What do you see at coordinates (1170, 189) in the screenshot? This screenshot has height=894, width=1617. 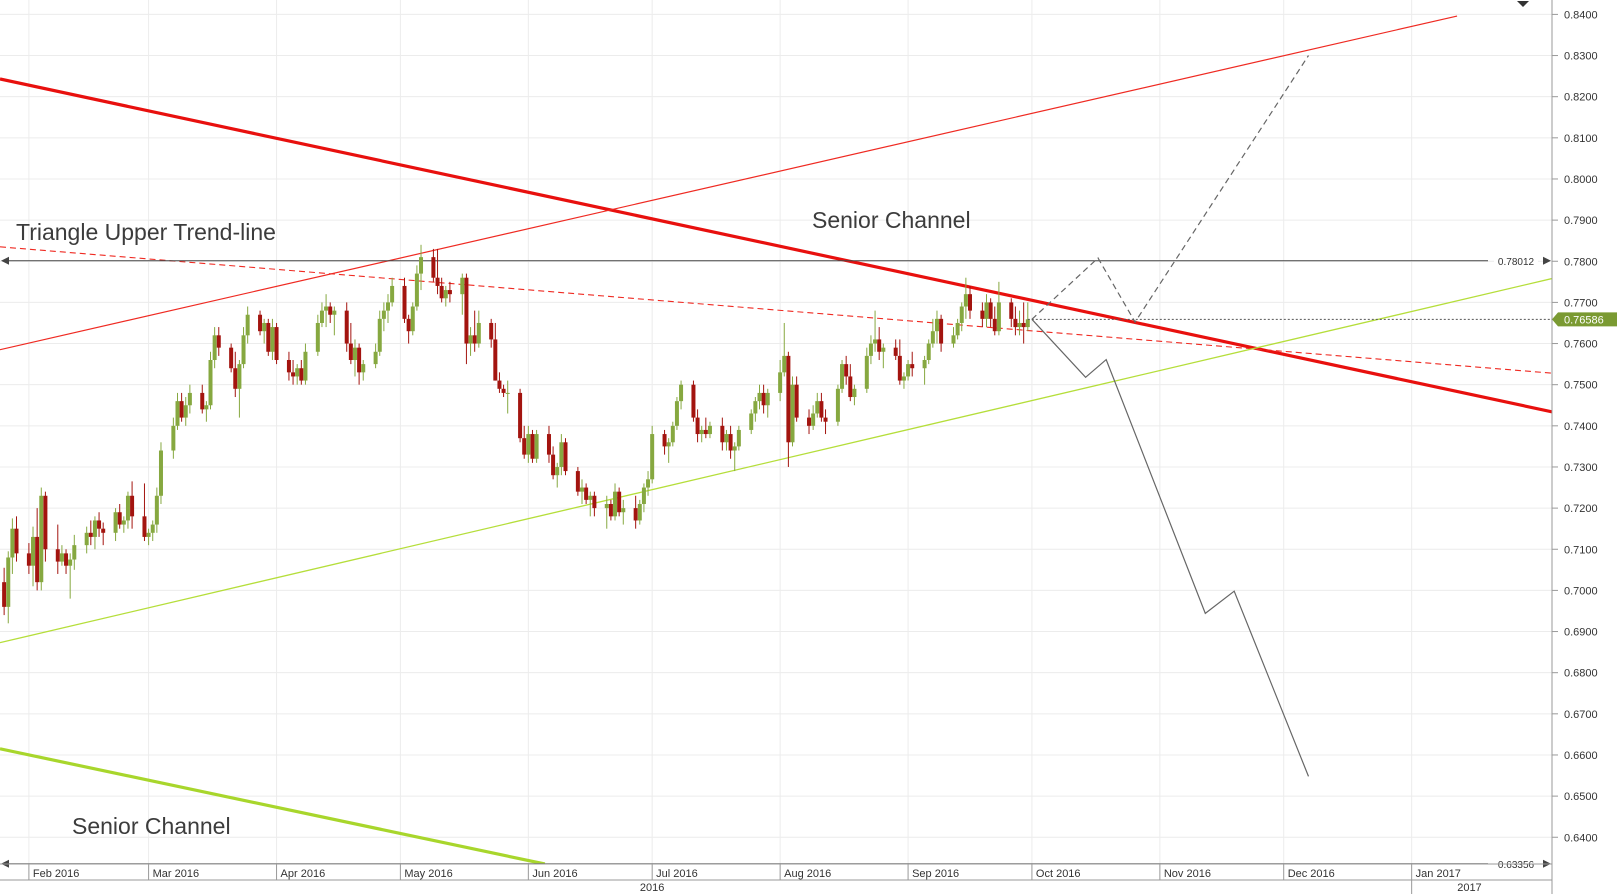 I see `bullish-projection` at bounding box center [1170, 189].